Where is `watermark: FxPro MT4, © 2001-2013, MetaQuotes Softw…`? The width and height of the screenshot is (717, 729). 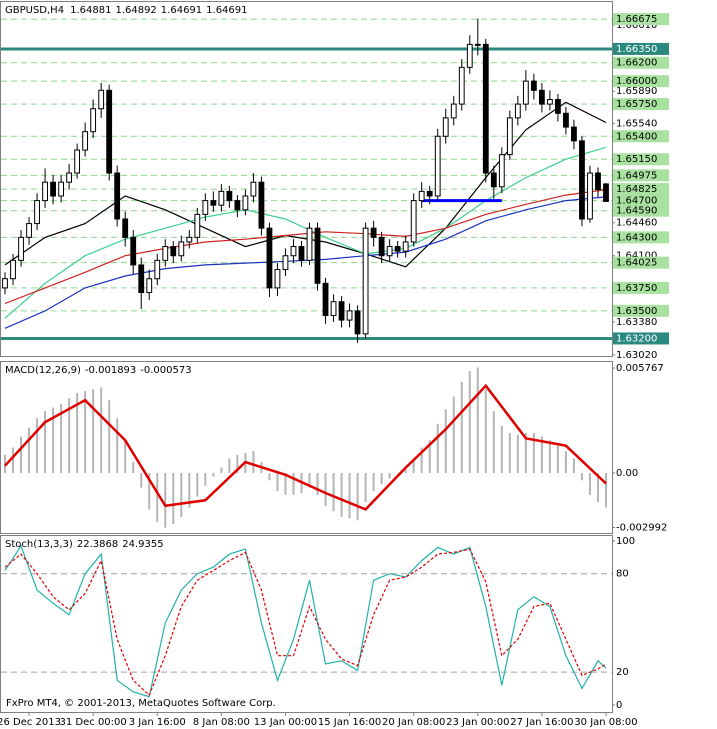 watermark: FxPro MT4, © 2001-2013, MetaQuotes Softw… is located at coordinates (141, 703).